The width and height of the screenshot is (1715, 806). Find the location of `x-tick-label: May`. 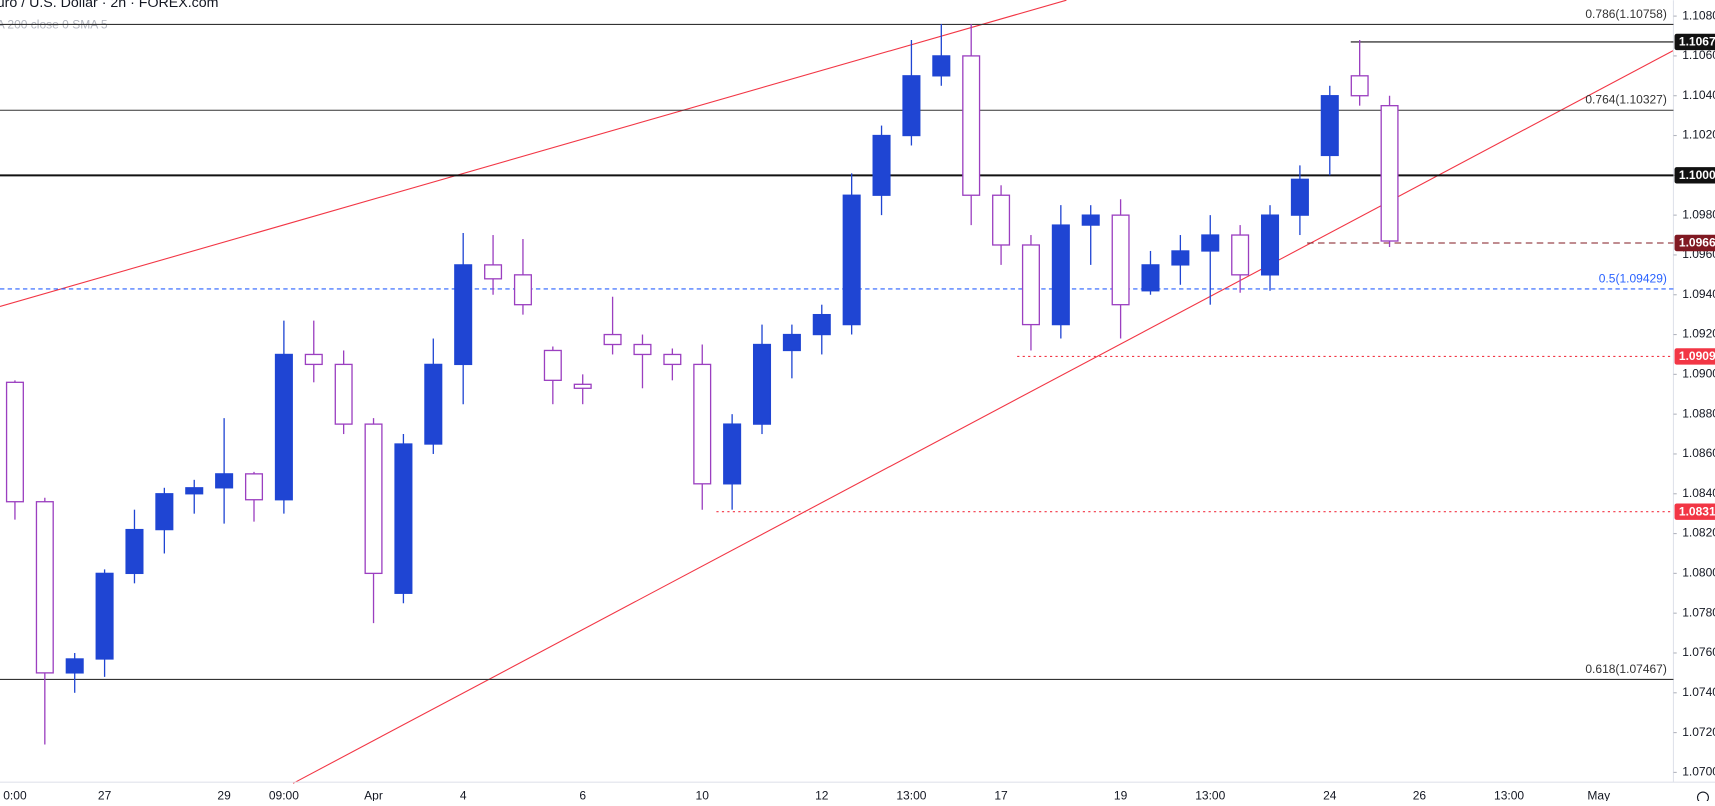

x-tick-label: May is located at coordinates (1598, 795).